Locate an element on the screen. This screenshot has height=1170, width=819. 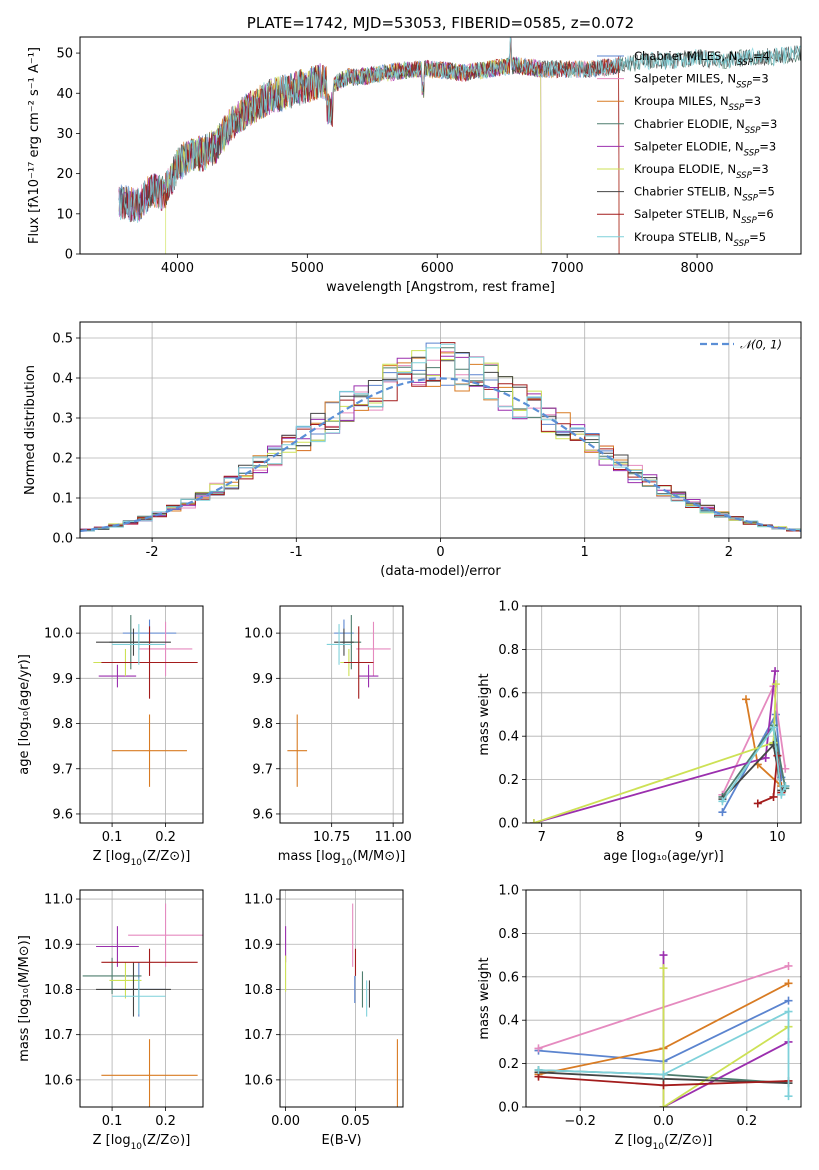
histogram-kroupa-stelib is located at coordinates (440, 437).